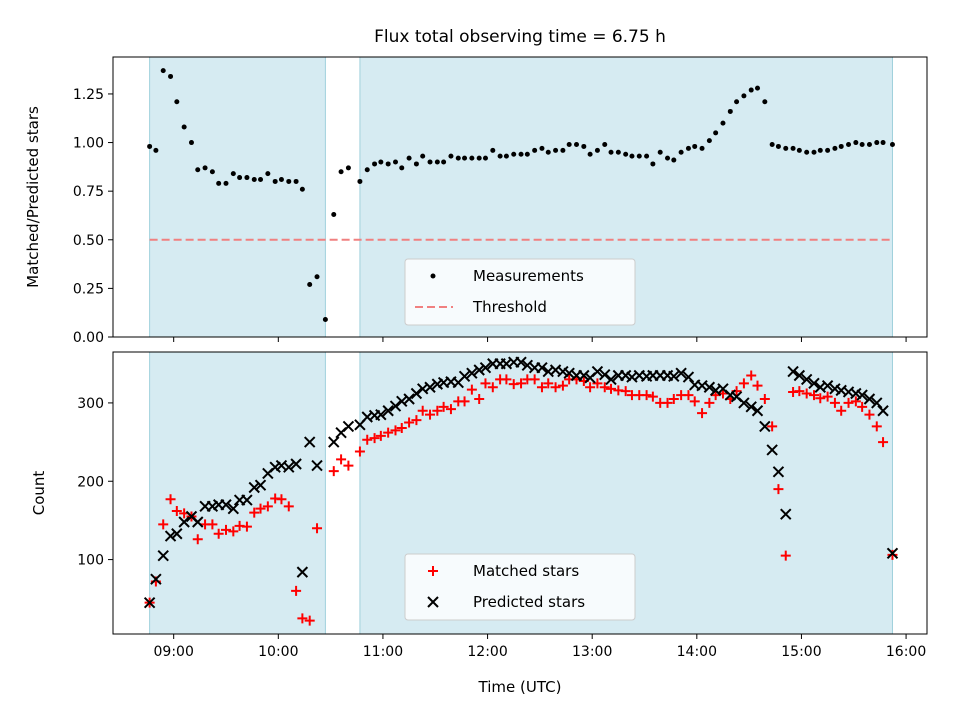 This screenshot has width=960, height=720. What do you see at coordinates (88, 289) in the screenshot?
I see `y-tick-label: 0.25` at bounding box center [88, 289].